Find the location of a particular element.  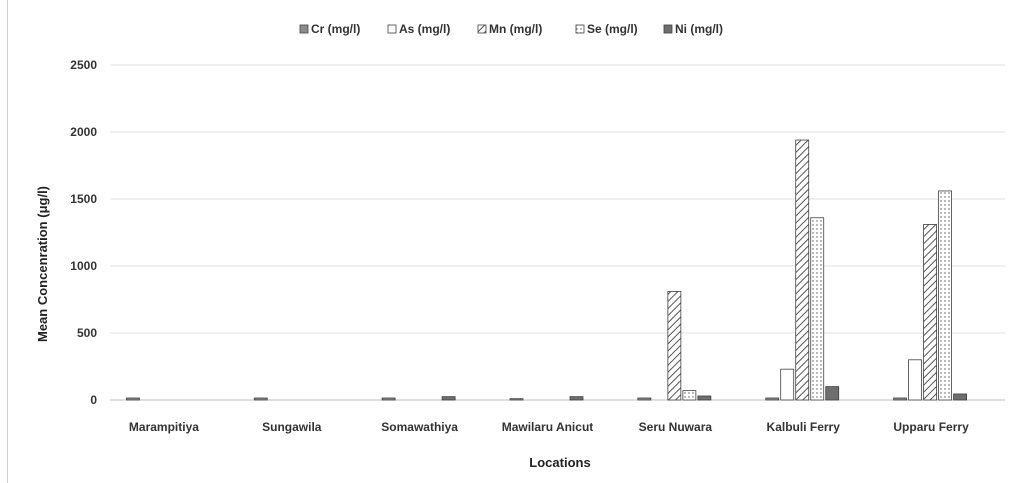

x-axis-title: Locations is located at coordinates (559, 462).